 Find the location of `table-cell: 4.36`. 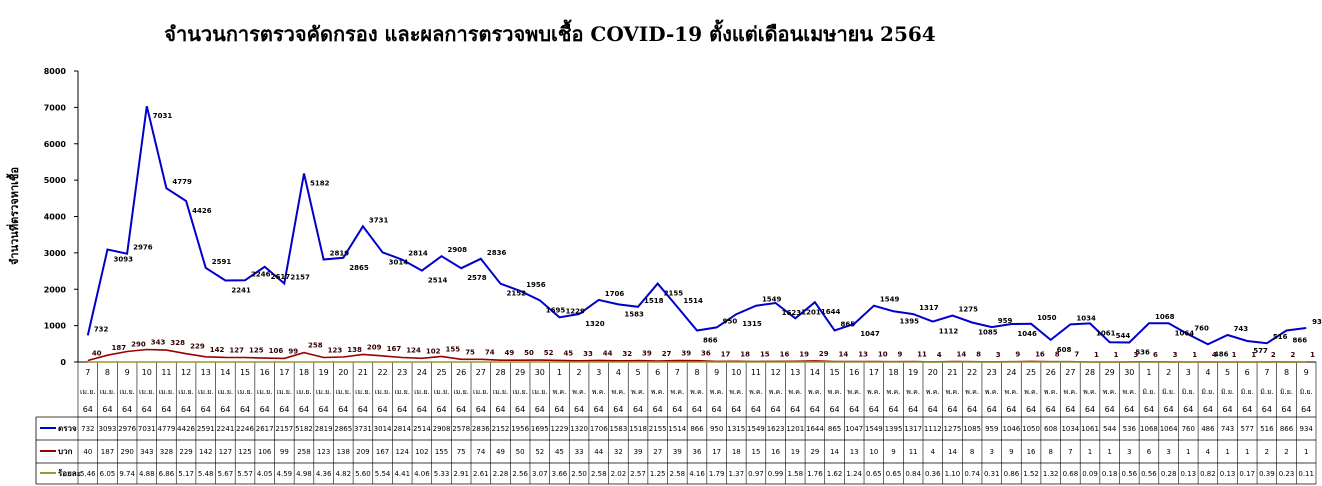

table-cell: 4.36 is located at coordinates (324, 474).